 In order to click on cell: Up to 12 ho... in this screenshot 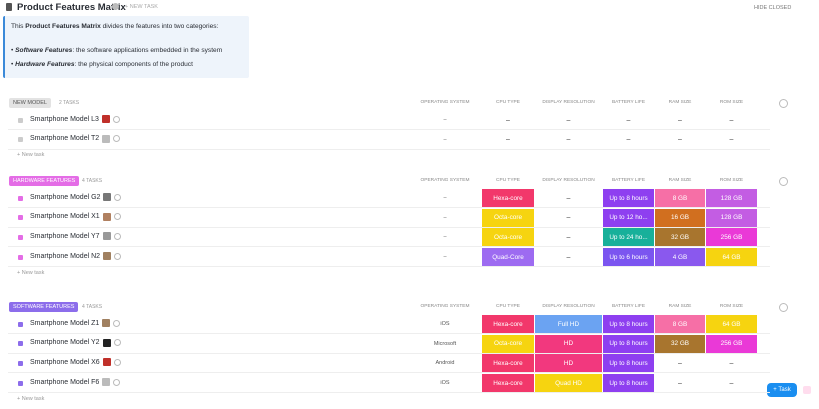, I will do `click(628, 217)`.